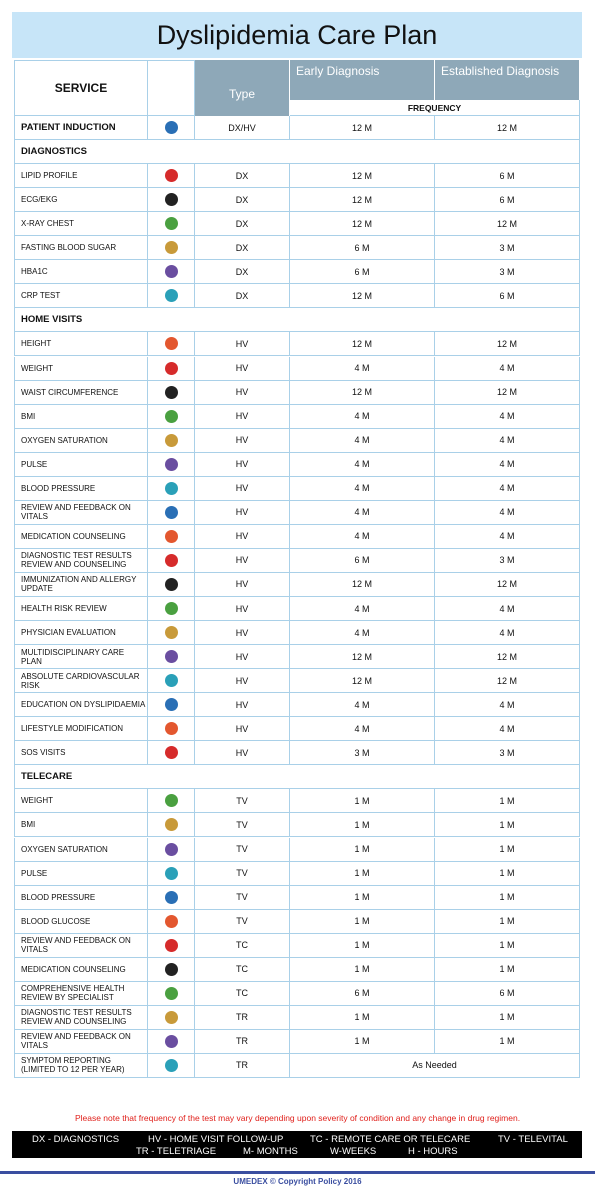 This screenshot has height=1196, width=595. Describe the element at coordinates (297, 777) in the screenshot. I see `section-heading: TELECARE` at that location.